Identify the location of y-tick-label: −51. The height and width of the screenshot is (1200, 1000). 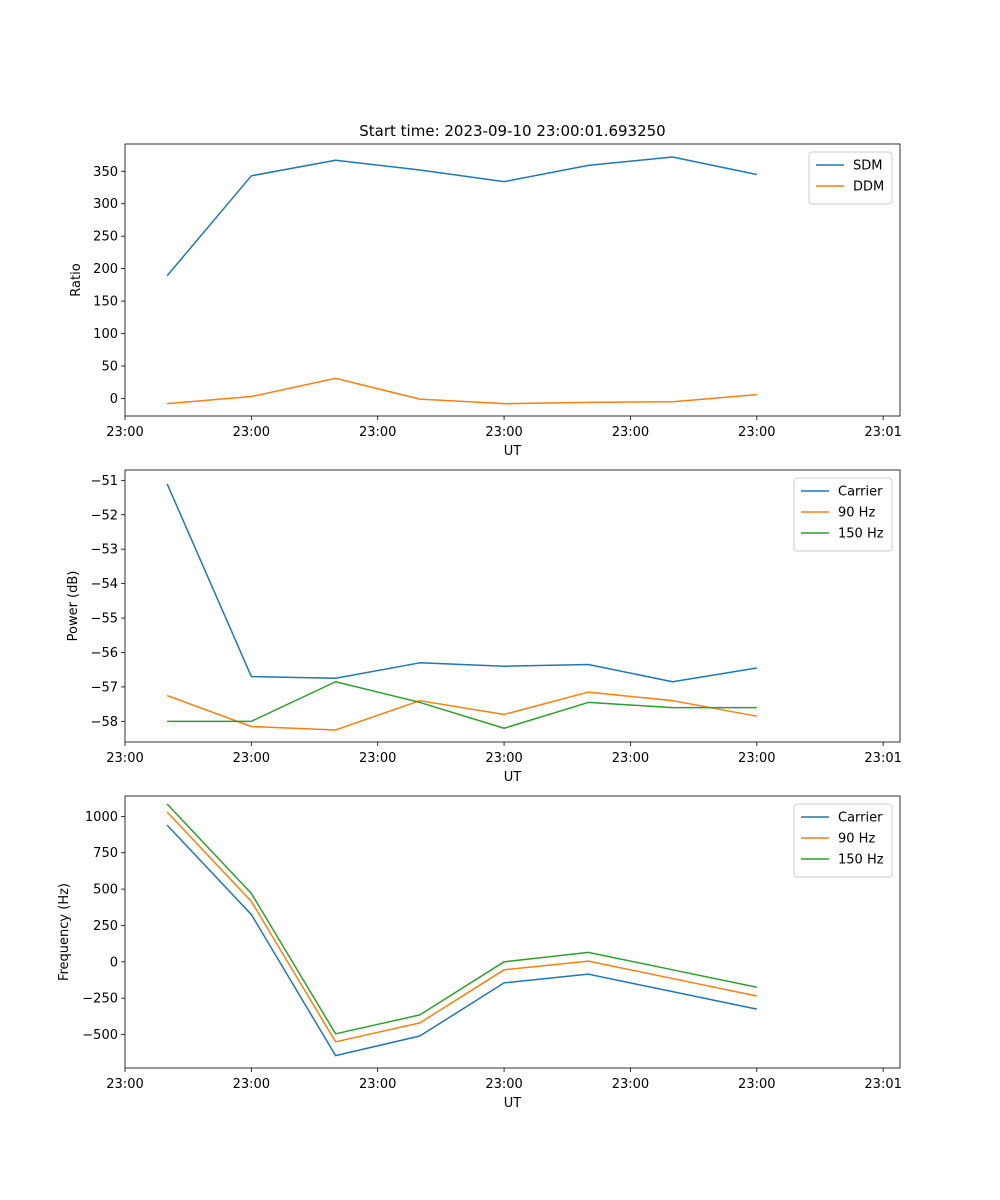
(104, 481).